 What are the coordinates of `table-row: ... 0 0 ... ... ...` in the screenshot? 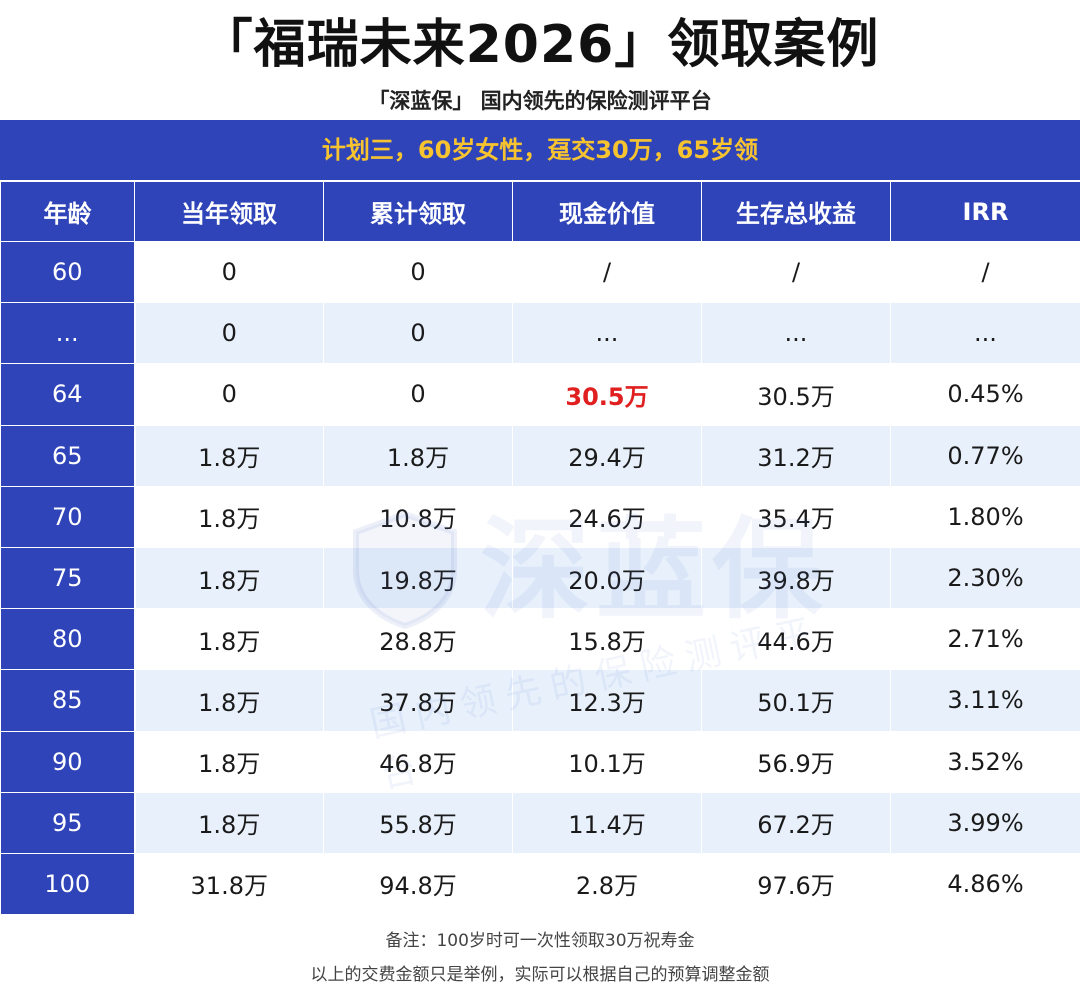 It's located at (540, 333).